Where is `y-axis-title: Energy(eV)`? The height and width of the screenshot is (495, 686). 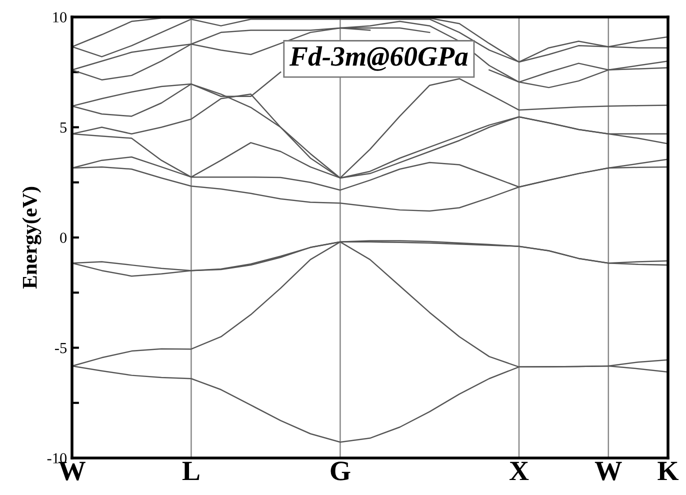 y-axis-title: Energy(eV) is located at coordinates (32, 237).